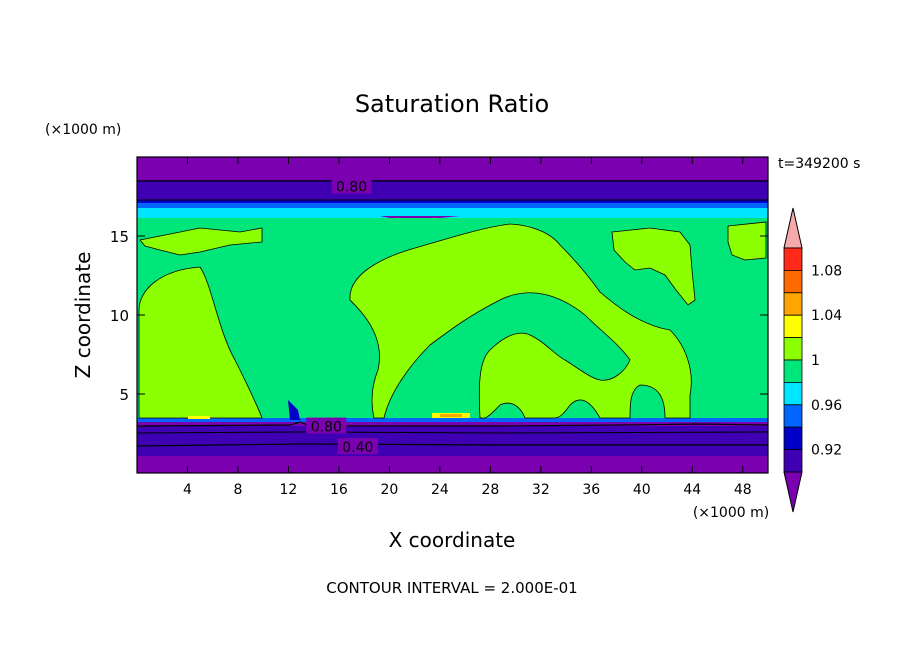 This screenshot has width=904, height=654. Describe the element at coordinates (826, 451) in the screenshot. I see `colorbar-label: 0.92` at that location.